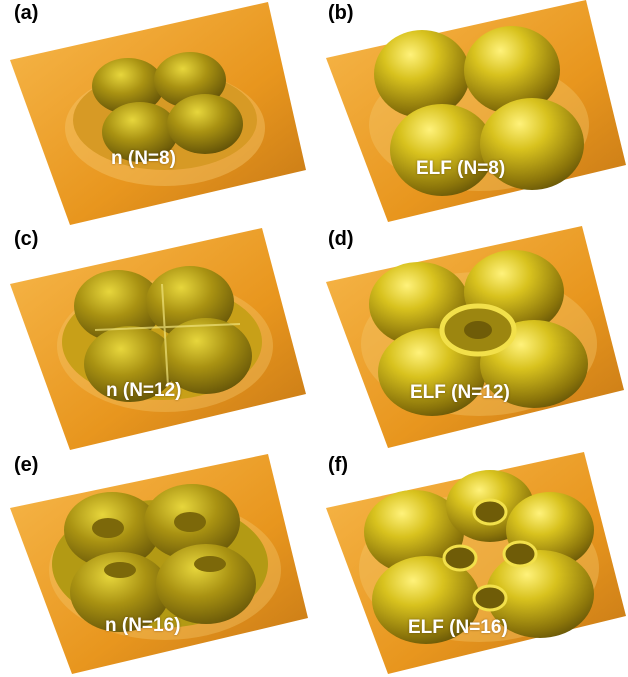 This screenshot has height=677, width=628. What do you see at coordinates (143, 625) in the screenshot?
I see `panel-caption: n (N=16)` at bounding box center [143, 625].